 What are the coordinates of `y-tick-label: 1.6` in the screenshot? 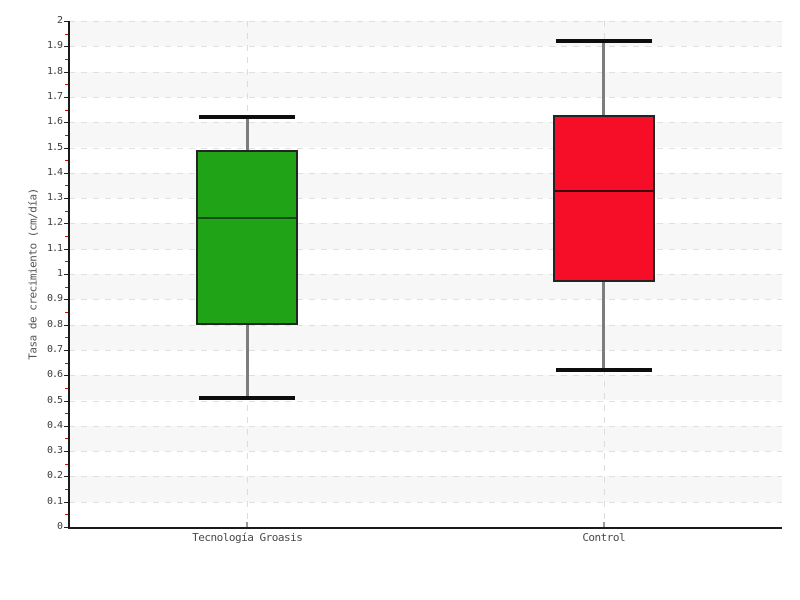 It's located at (54, 122).